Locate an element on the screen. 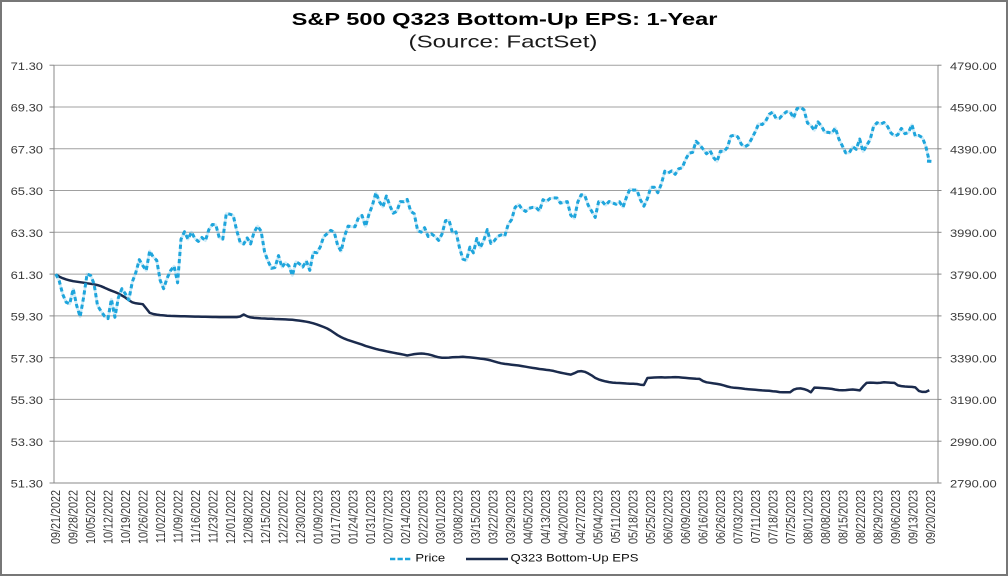 Image resolution: width=1008 pixels, height=576 pixels. svg-text: 08/22/2023 is located at coordinates (860, 517).